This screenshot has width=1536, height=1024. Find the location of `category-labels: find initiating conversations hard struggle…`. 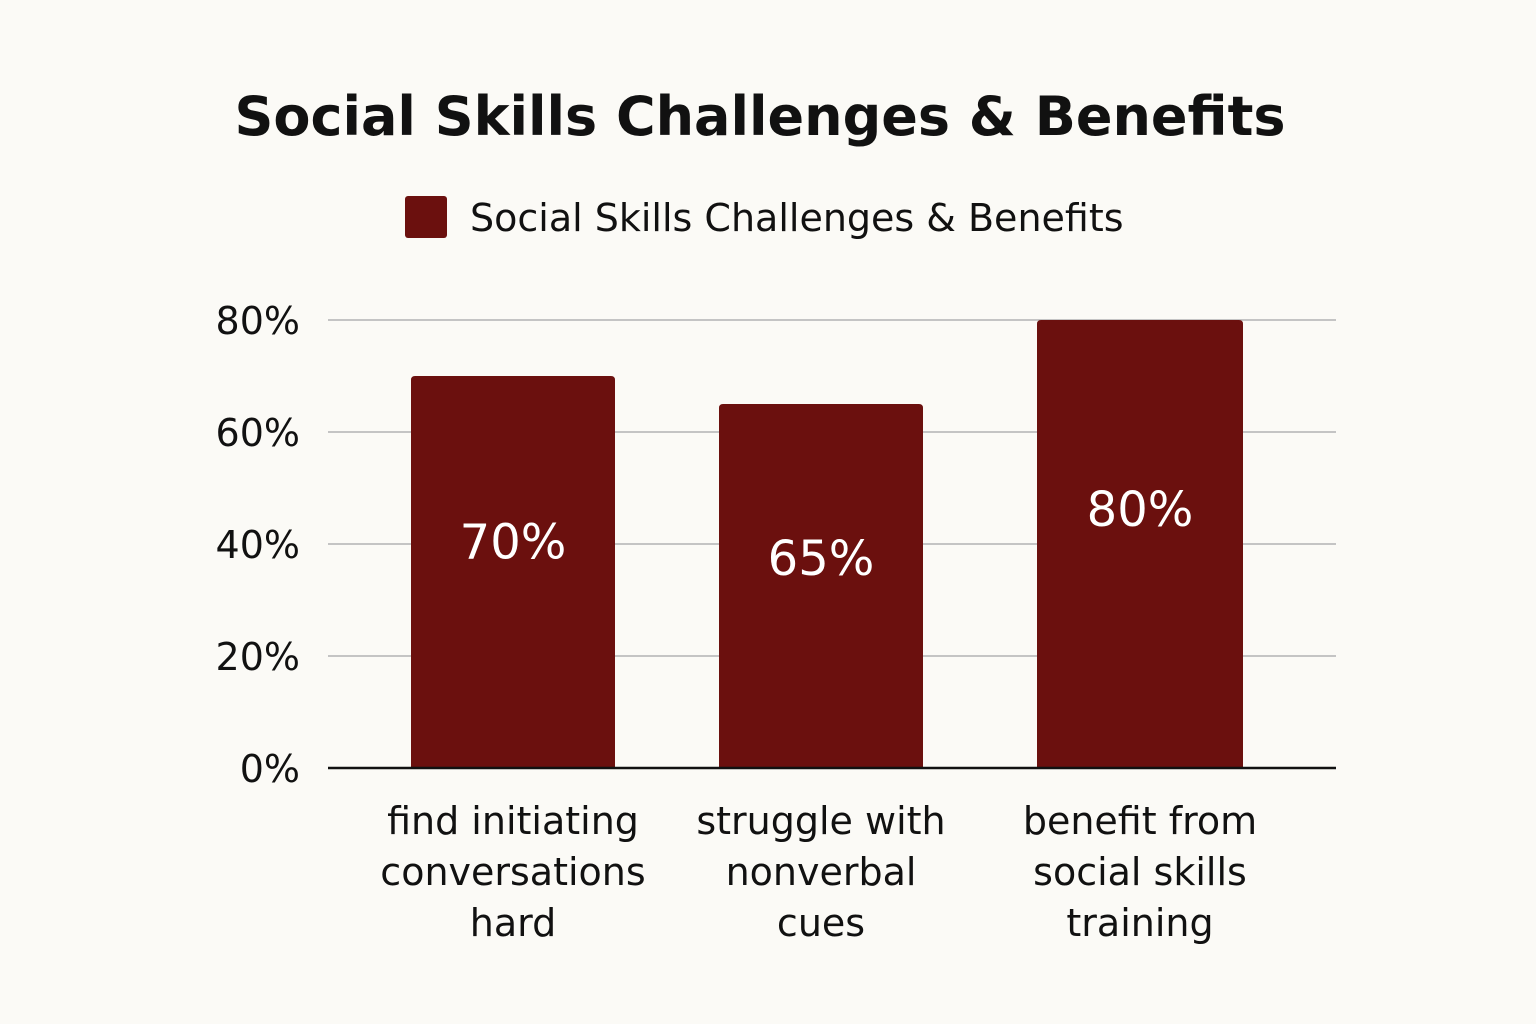

category-labels: find initiating conversations hard struggle… is located at coordinates (818, 872).